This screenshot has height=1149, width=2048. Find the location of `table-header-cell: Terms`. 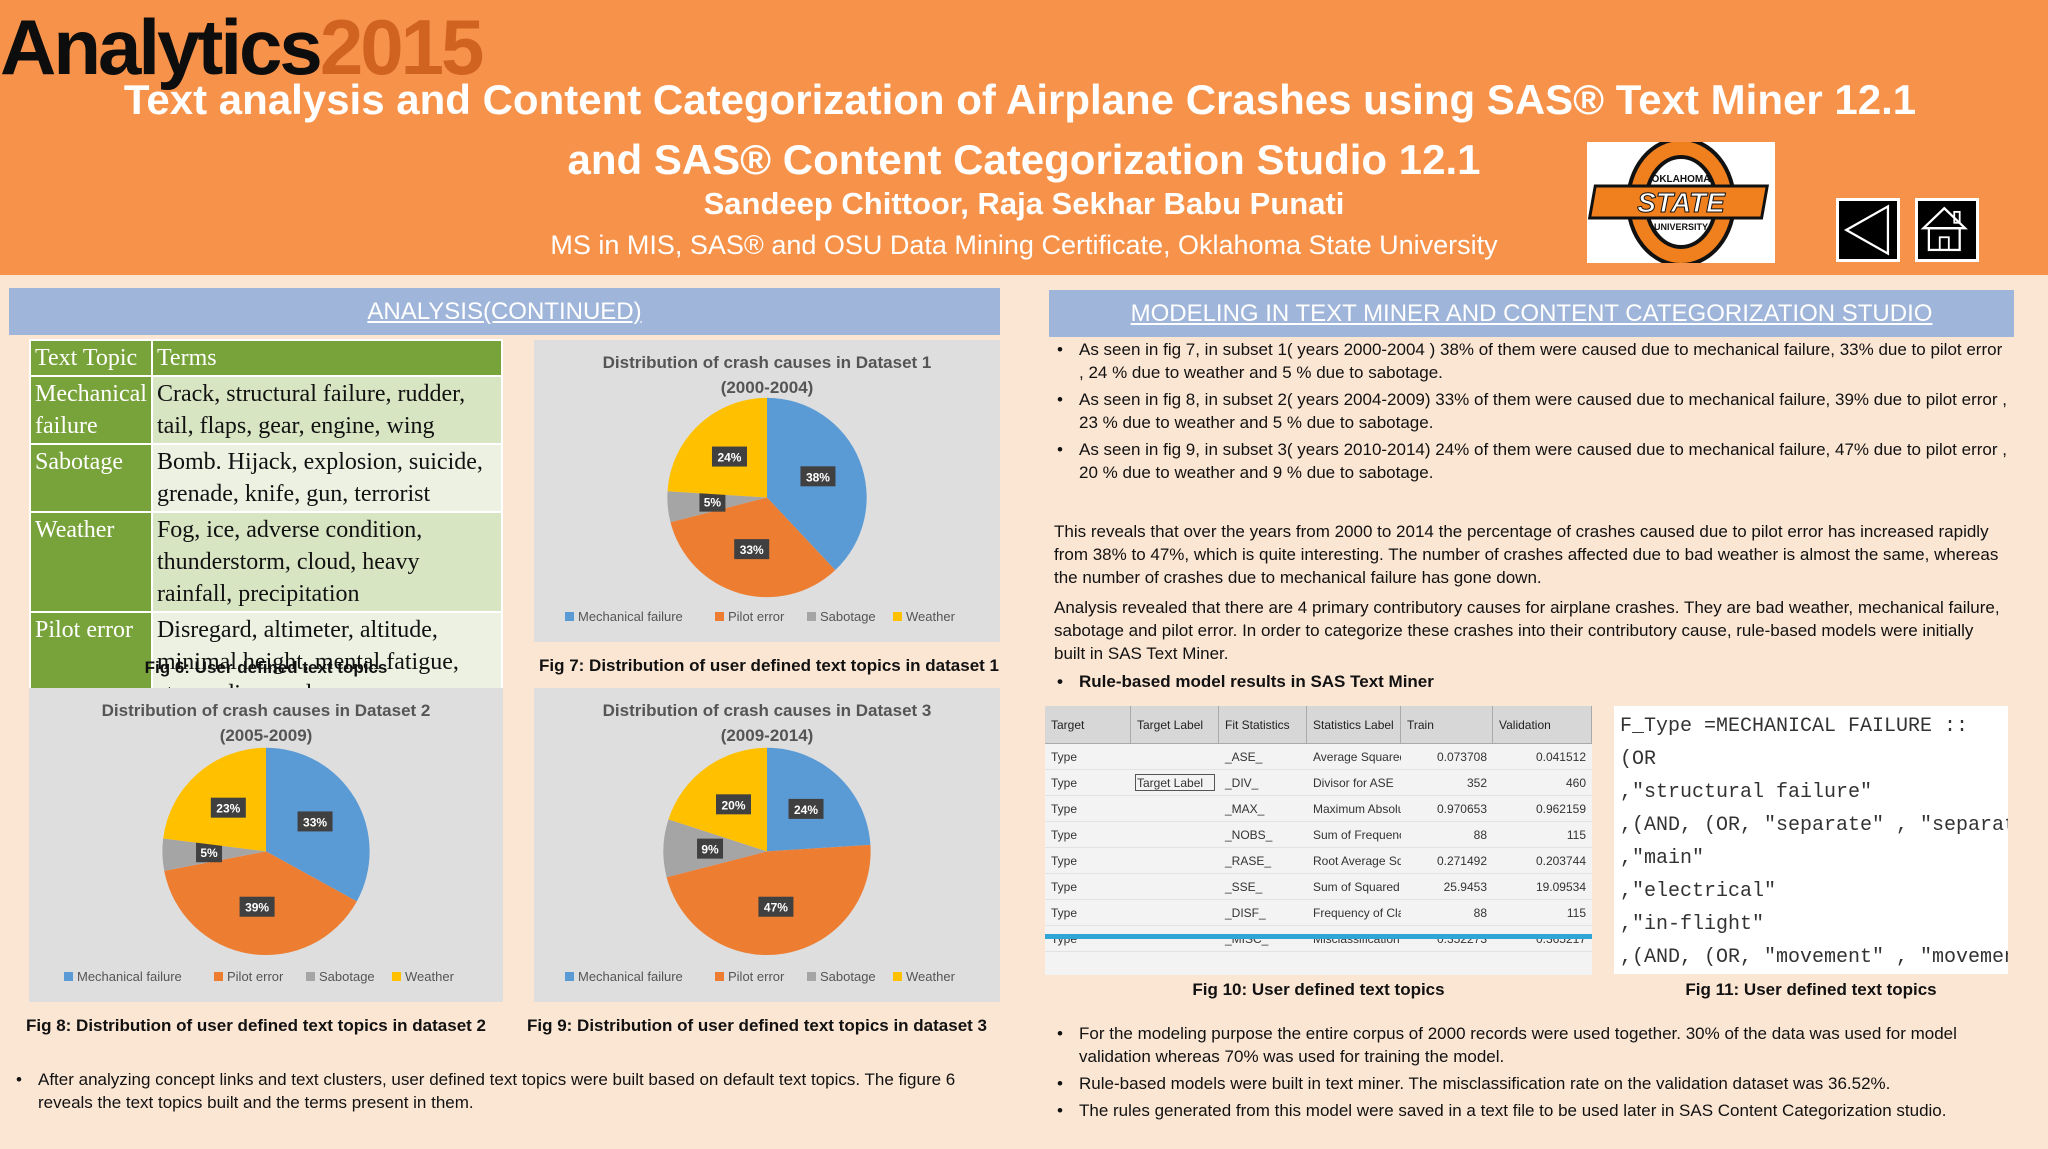

table-header-cell: Terms is located at coordinates (327, 358).